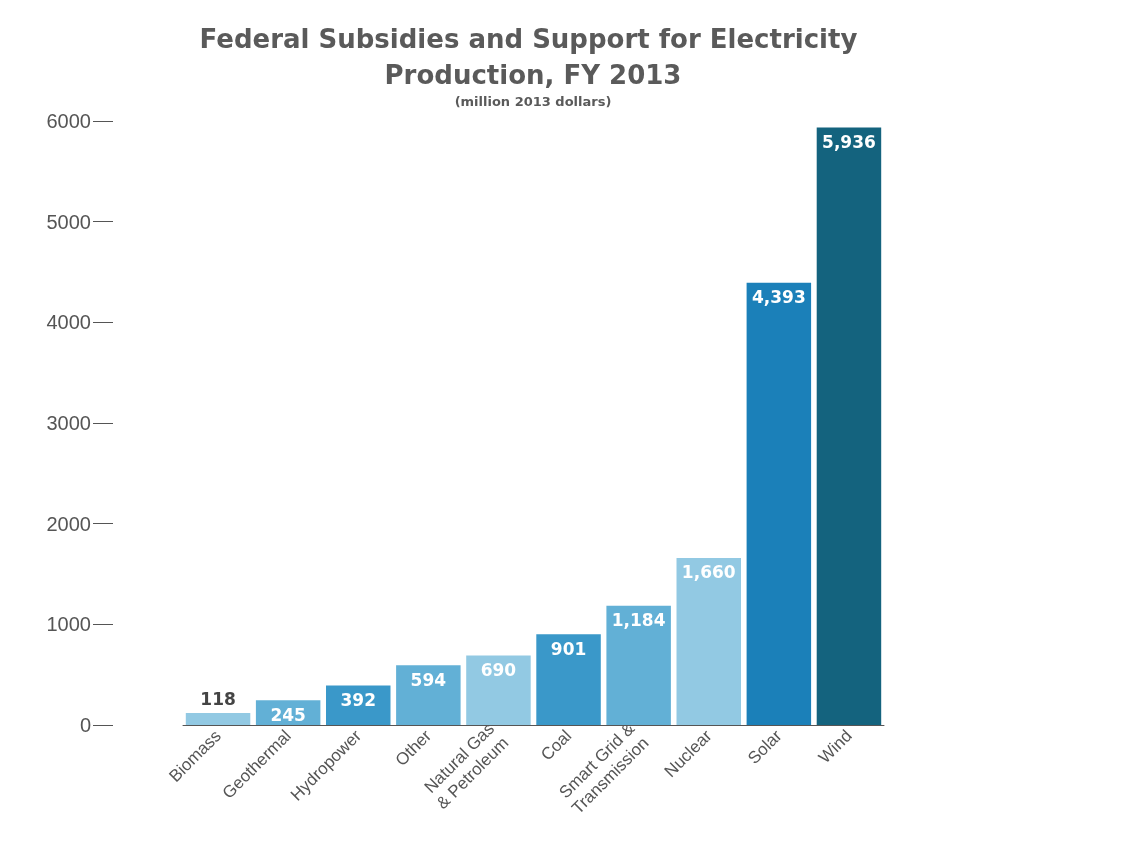  I want to click on data-label: 1,184, so click(638, 620).